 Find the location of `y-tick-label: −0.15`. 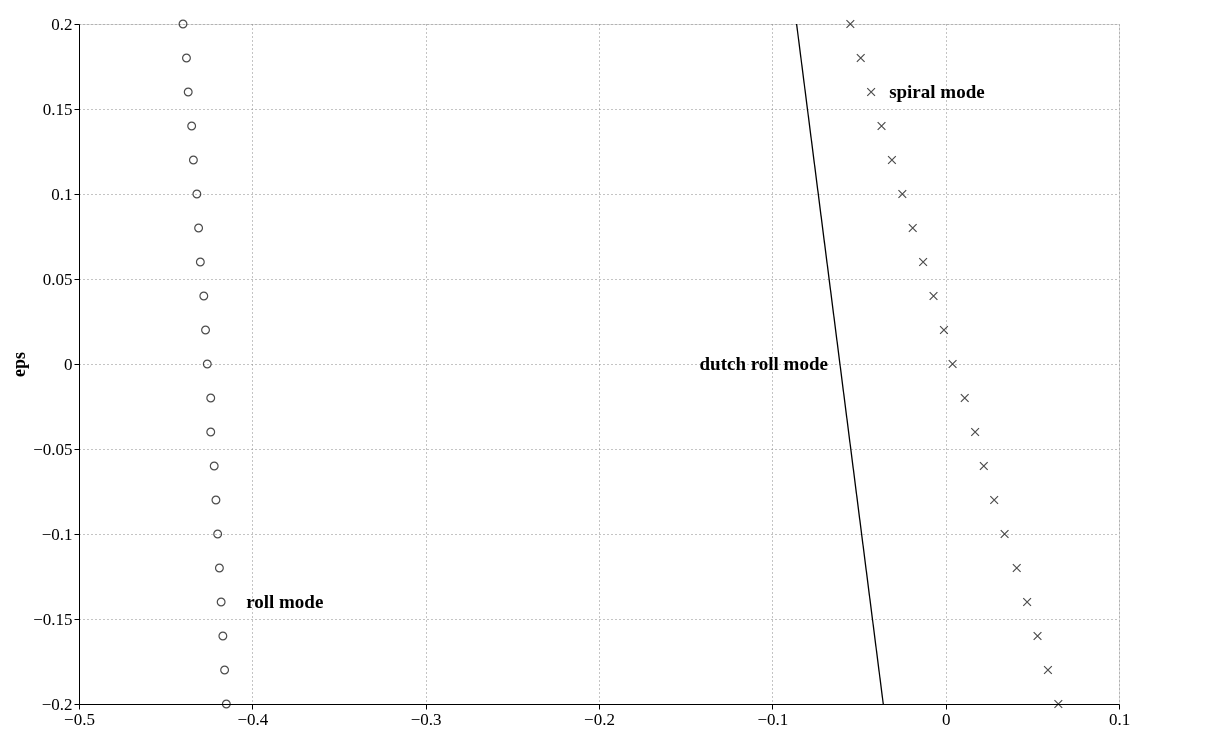

y-tick-label: −0.15 is located at coordinates (53, 619).